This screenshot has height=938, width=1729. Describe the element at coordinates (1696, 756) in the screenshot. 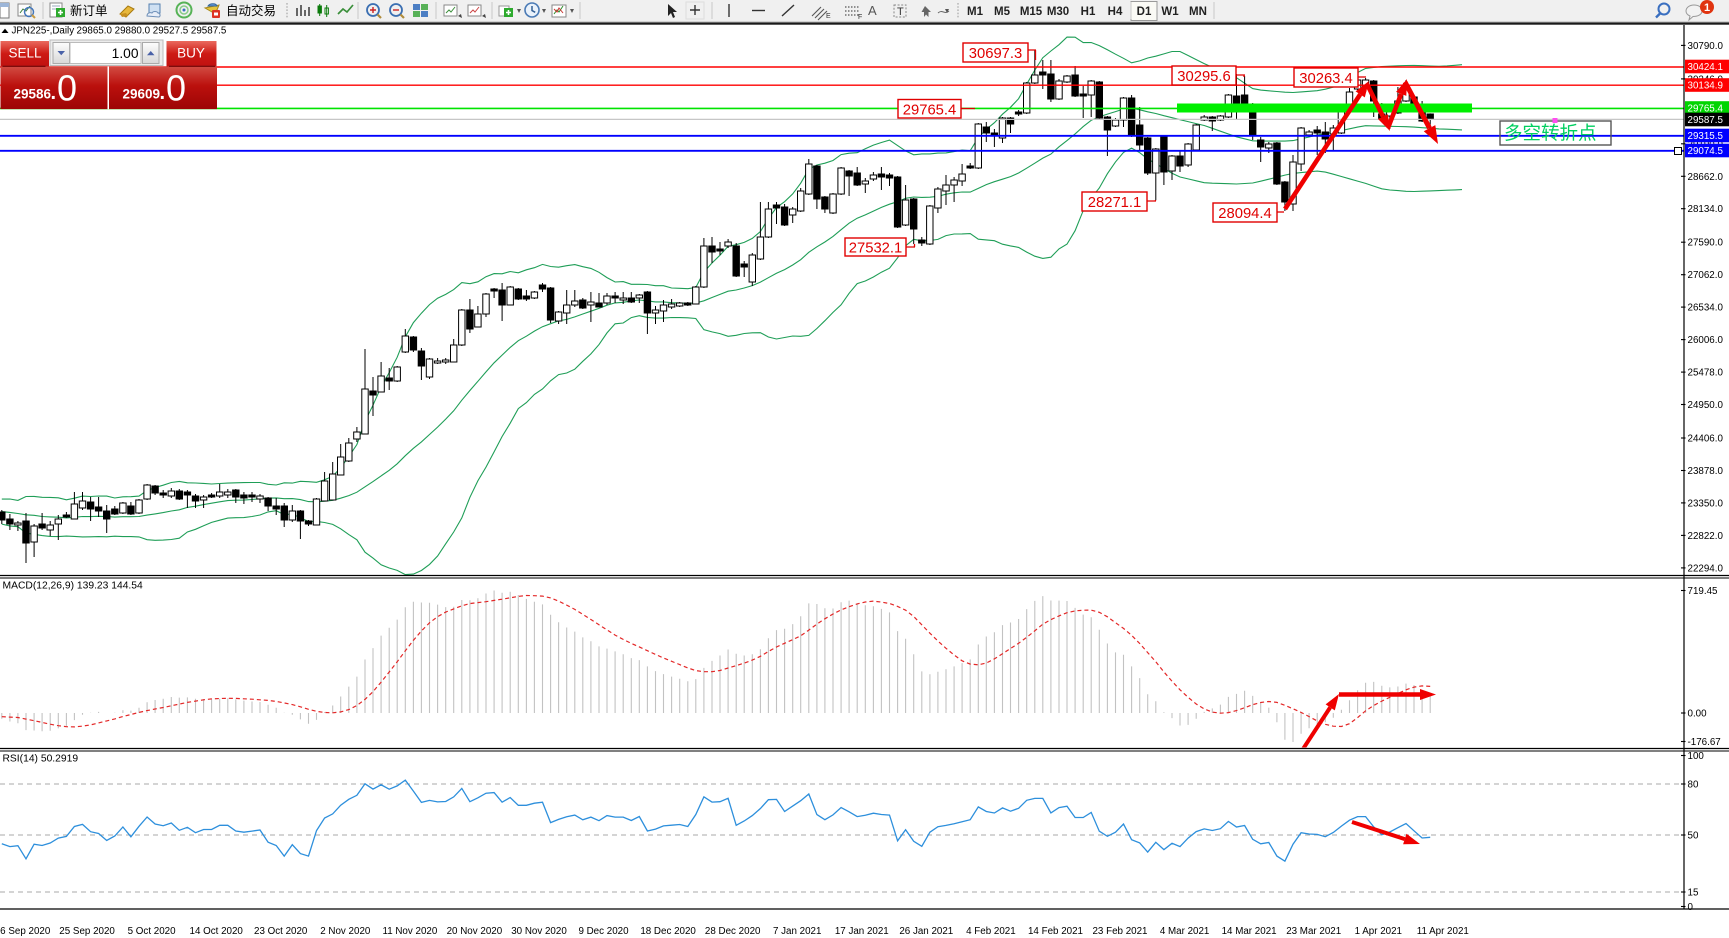

I see `svg-text: 100` at that location.